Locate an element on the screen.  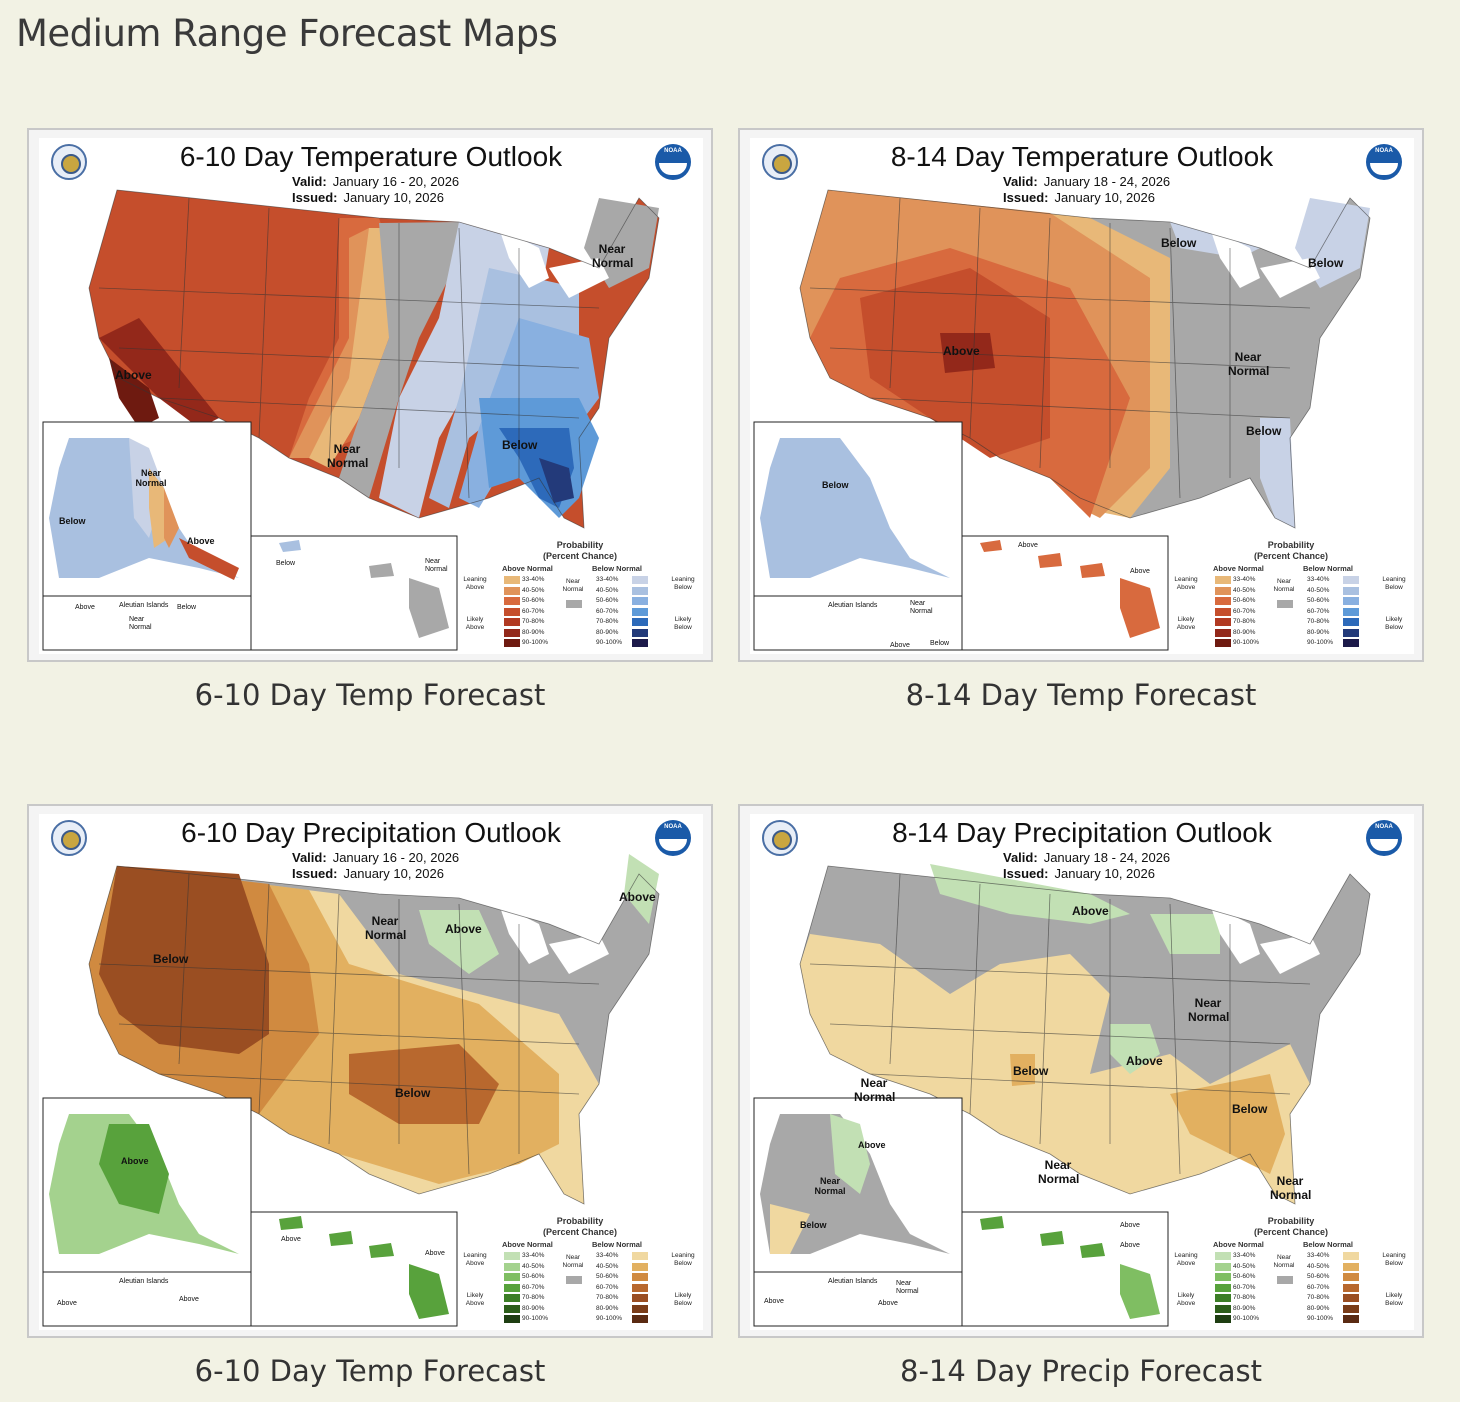
legend-below-range: 80-90% is located at coordinates (607, 632).